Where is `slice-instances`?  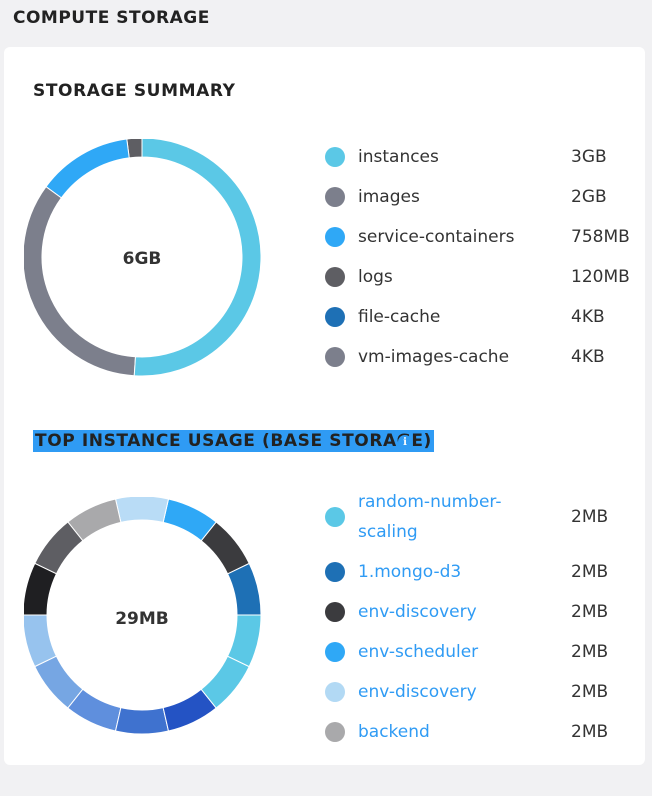
slice-instances is located at coordinates (197, 258).